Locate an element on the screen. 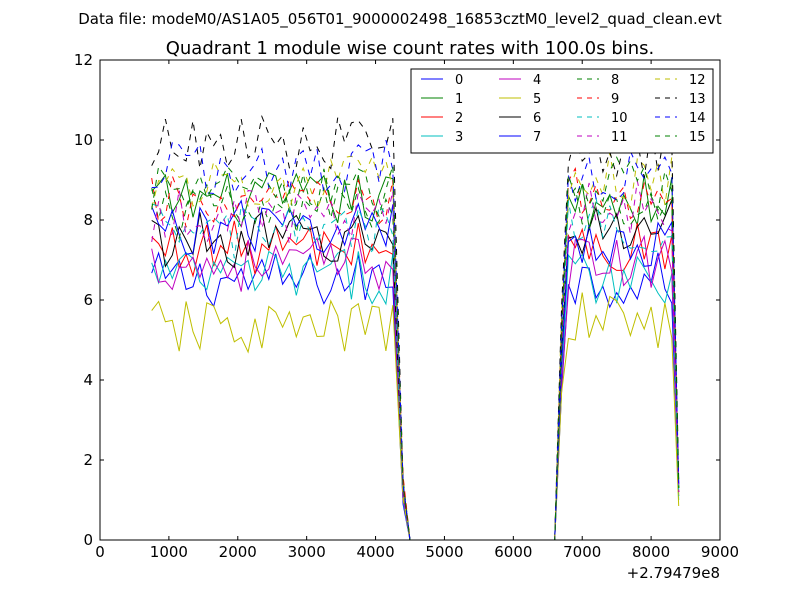  legend-entry-15: 15 is located at coordinates (680, 137).